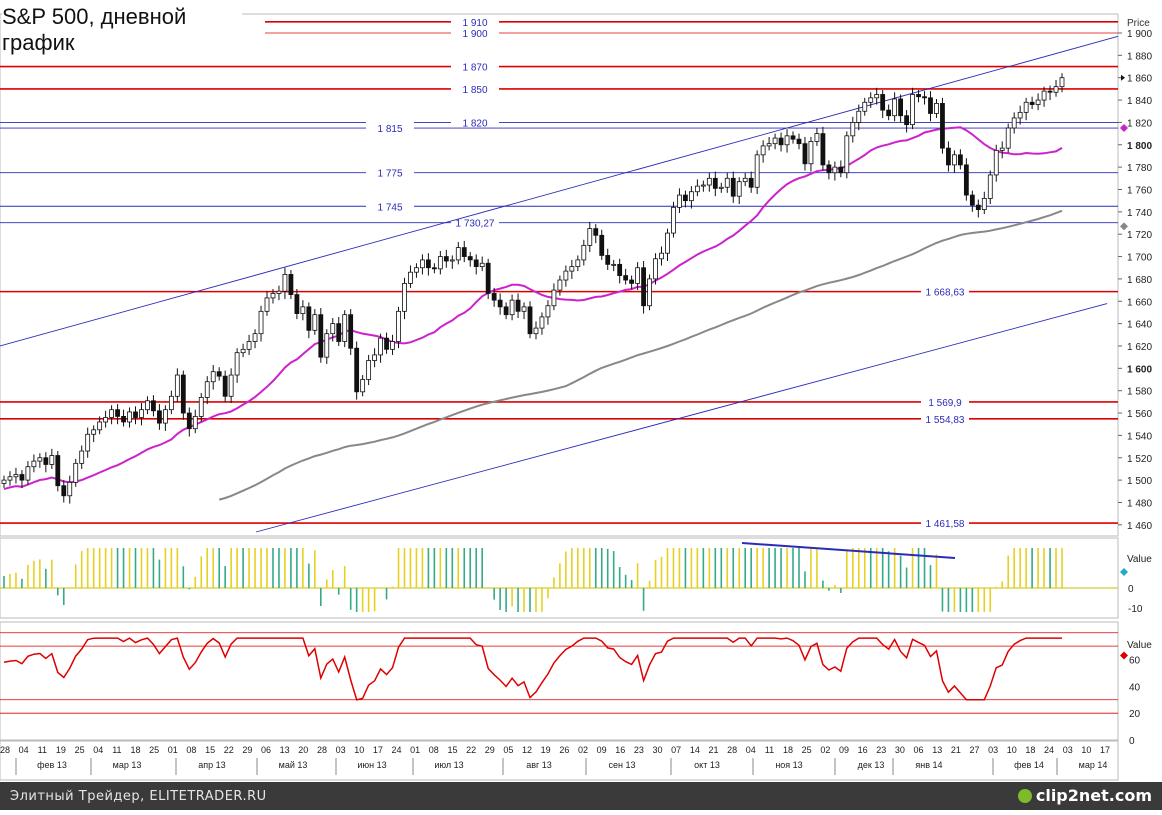 Image resolution: width=1162 pixels, height=815 pixels. What do you see at coordinates (564, 750) in the screenshot?
I see `x-tick-label: 26` at bounding box center [564, 750].